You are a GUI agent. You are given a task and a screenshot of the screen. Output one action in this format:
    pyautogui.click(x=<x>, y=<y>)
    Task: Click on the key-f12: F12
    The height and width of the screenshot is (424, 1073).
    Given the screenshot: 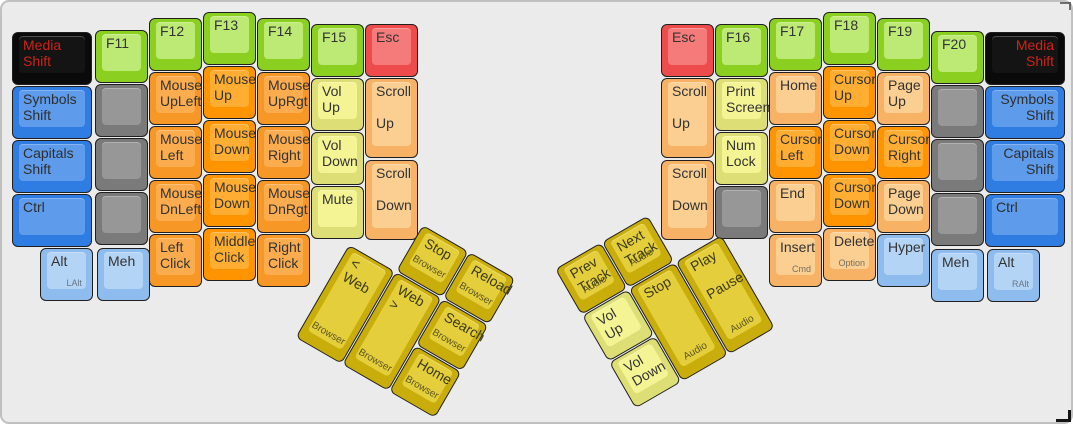 What is the action you would take?
    pyautogui.click(x=175, y=44)
    